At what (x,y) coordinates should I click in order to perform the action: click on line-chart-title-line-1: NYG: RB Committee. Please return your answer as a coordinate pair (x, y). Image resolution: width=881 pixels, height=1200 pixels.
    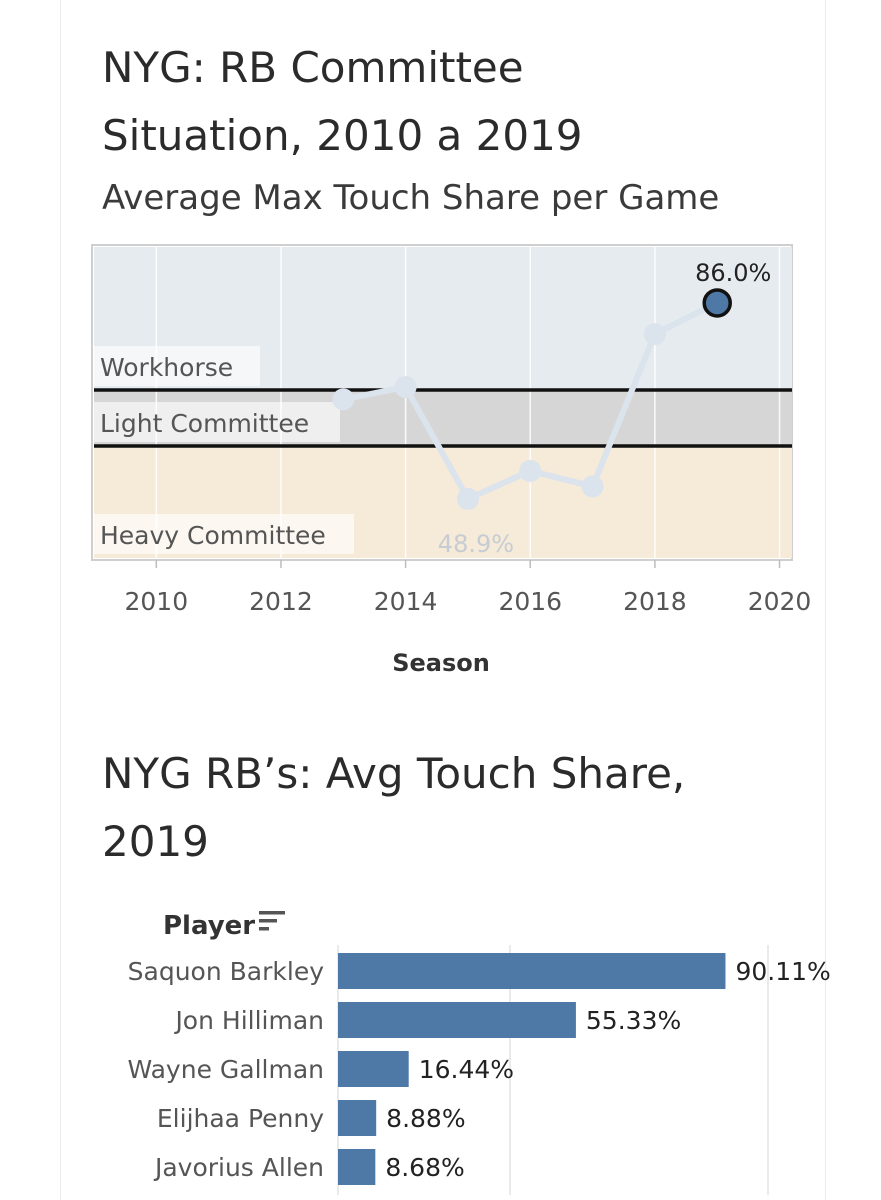
    Looking at the image, I should click on (313, 67).